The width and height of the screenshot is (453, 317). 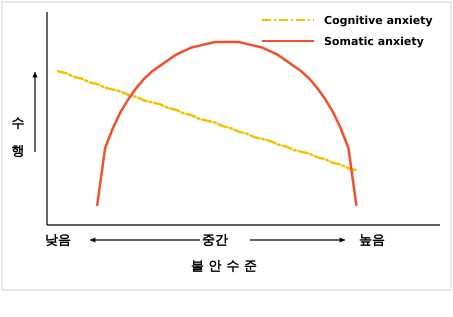 I want to click on legend-label: Somatic anxiety, so click(x=374, y=41).